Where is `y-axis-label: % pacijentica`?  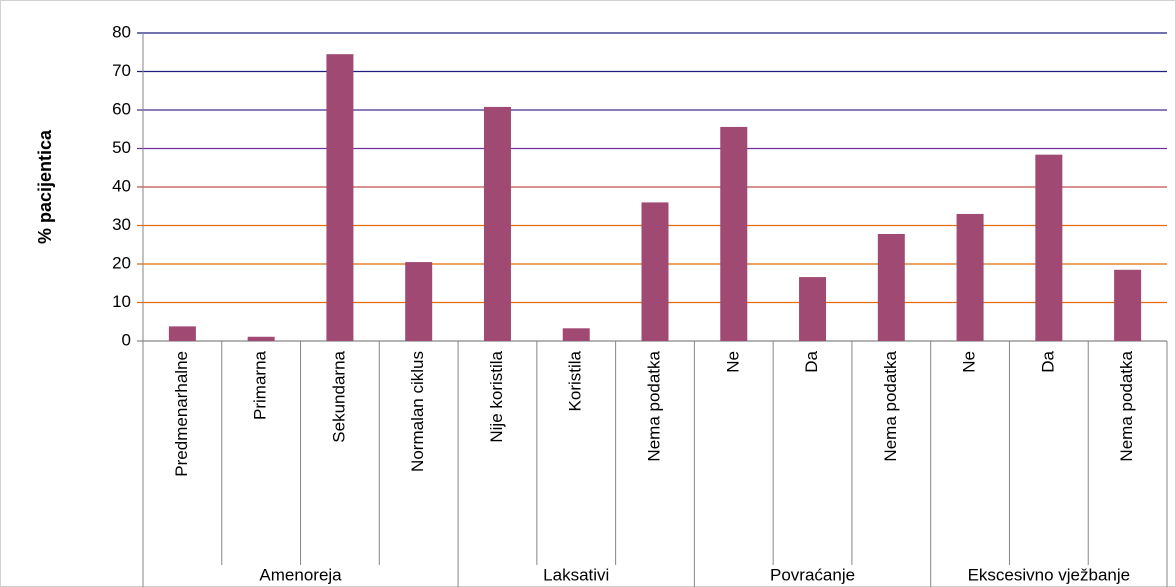 y-axis-label: % pacijentica is located at coordinates (45, 186).